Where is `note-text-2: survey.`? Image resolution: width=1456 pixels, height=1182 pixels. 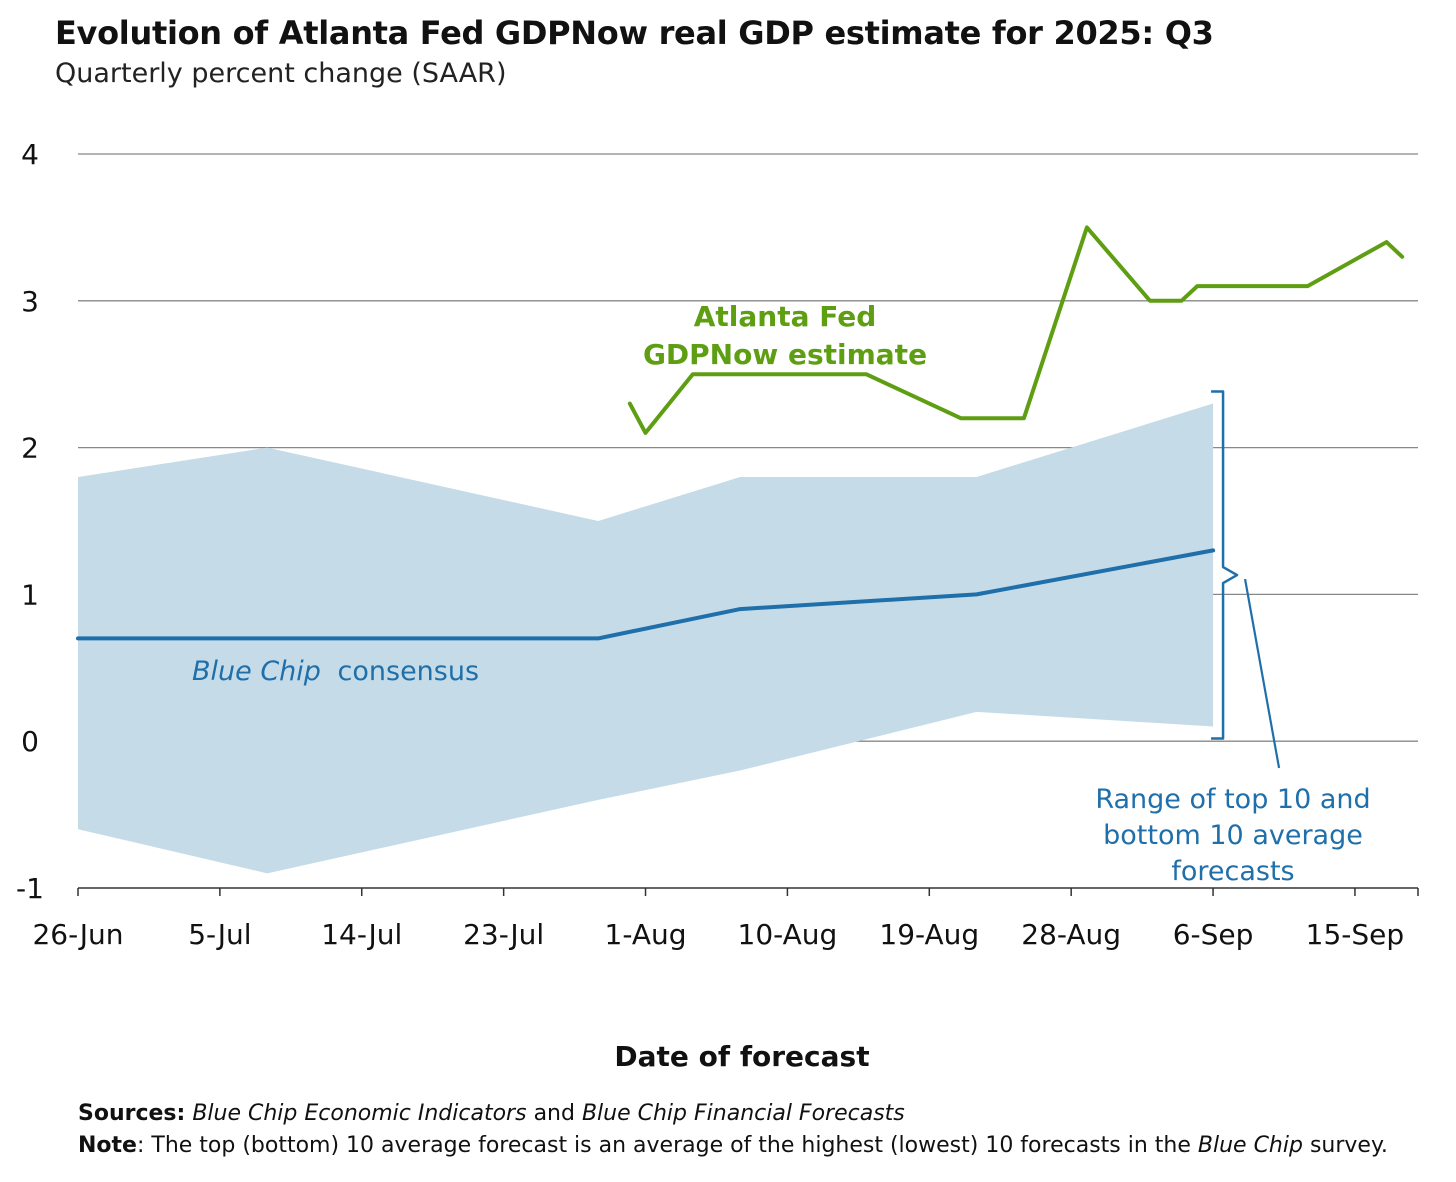 note-text-2: survey. is located at coordinates (1348, 1145).